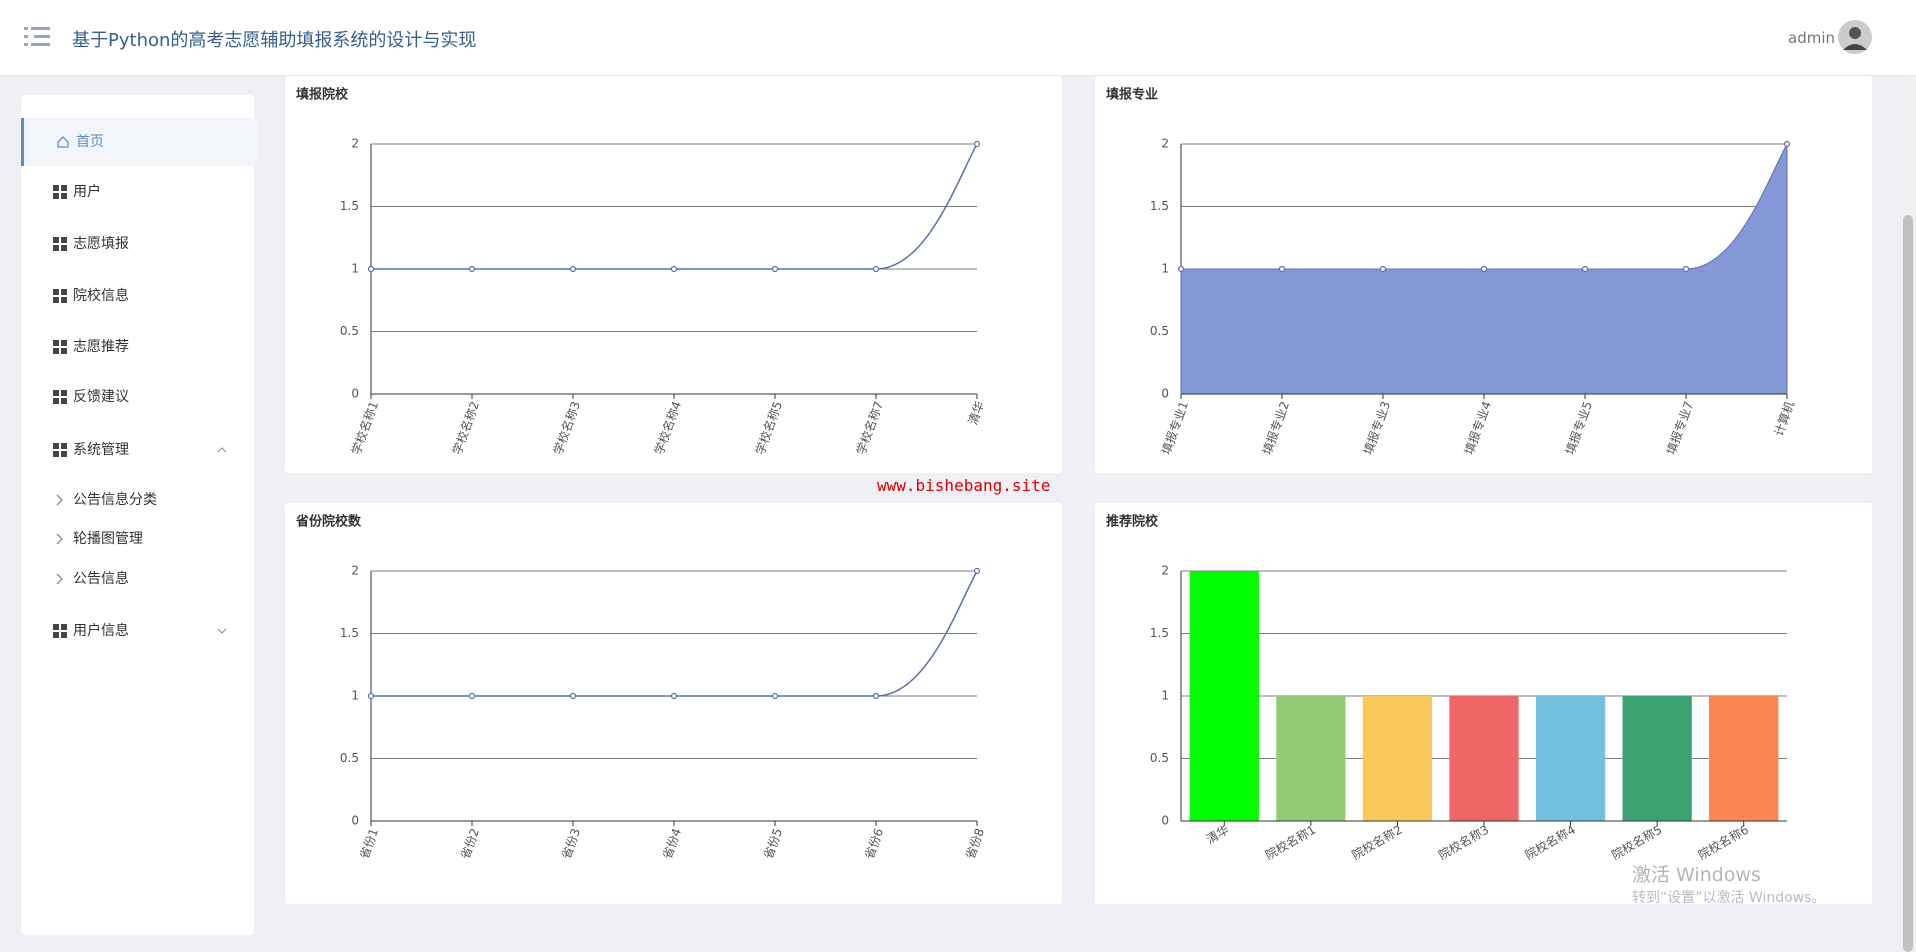 The width and height of the screenshot is (1916, 952). What do you see at coordinates (1132, 522) in the screenshot?
I see `chart-title: 推荐院校` at bounding box center [1132, 522].